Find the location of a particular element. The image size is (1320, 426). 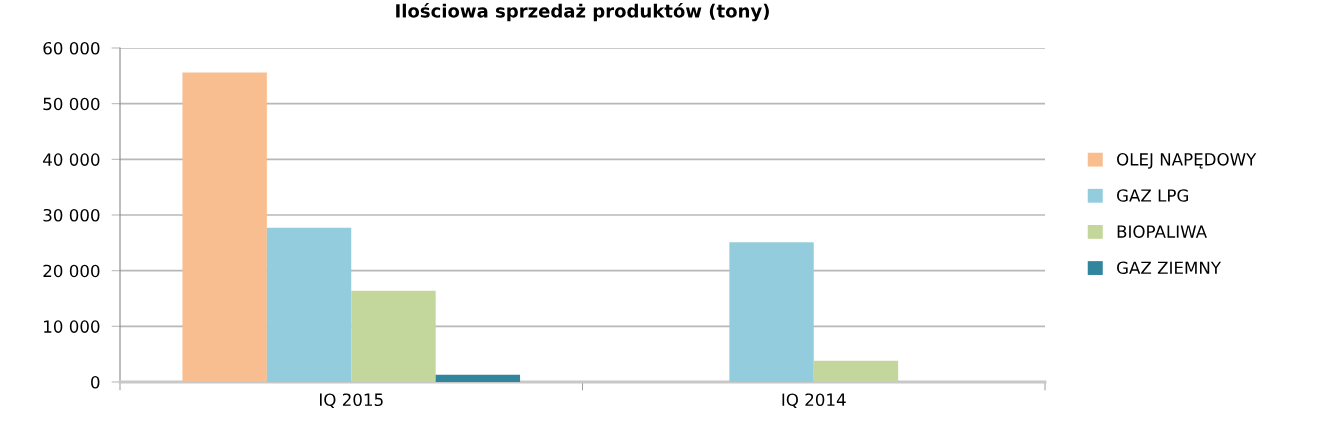

y-tick-label: 60 000 is located at coordinates (71, 48).